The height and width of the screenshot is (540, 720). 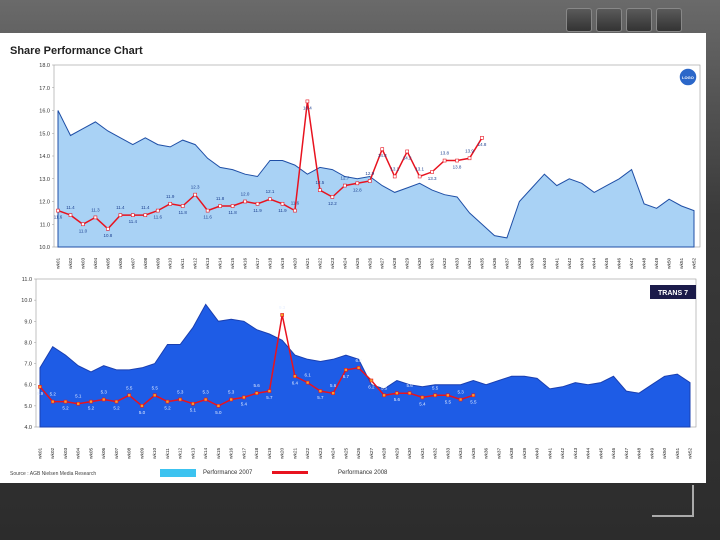 What do you see at coordinates (76, 51) in the screenshot?
I see `chart-title: Share Performance Chart` at bounding box center [76, 51].